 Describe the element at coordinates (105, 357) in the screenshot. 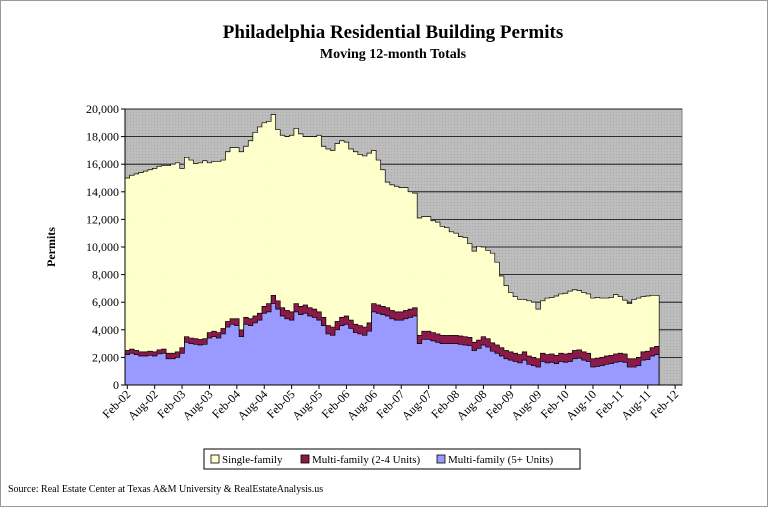

I see `y-tick-label: 2,000` at that location.